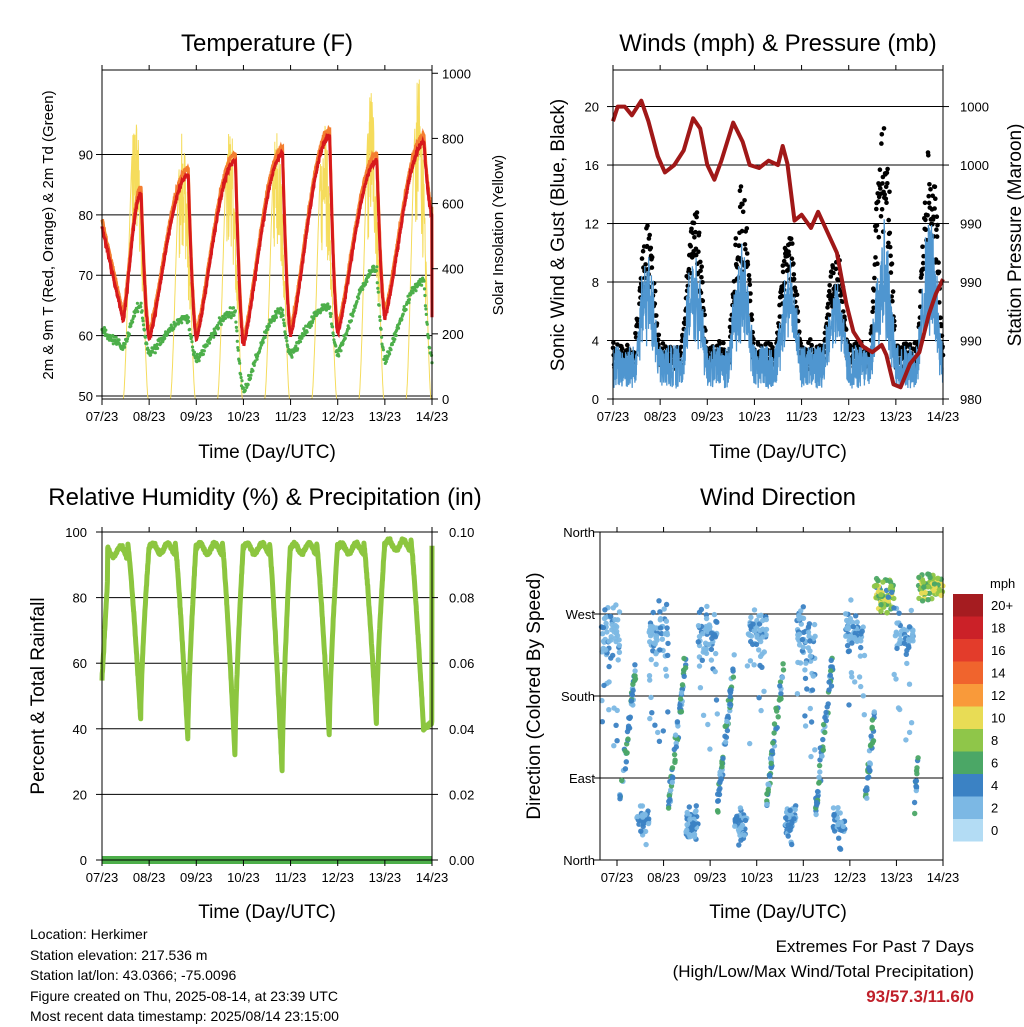 The image size is (1024, 1027). Describe the element at coordinates (663, 877) in the screenshot. I see `x-tick-label: 08/23` at that location.